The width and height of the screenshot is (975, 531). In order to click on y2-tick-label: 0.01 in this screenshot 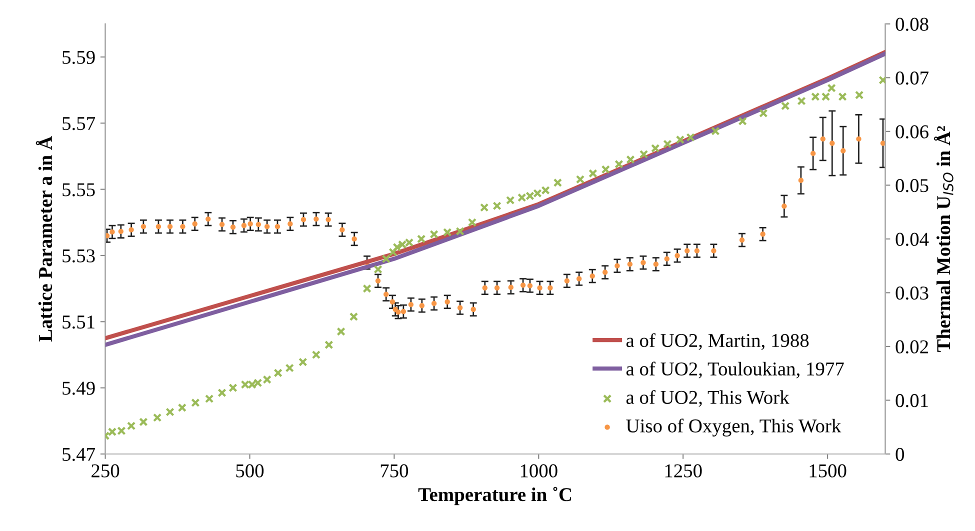, I will do `click(912, 401)`.